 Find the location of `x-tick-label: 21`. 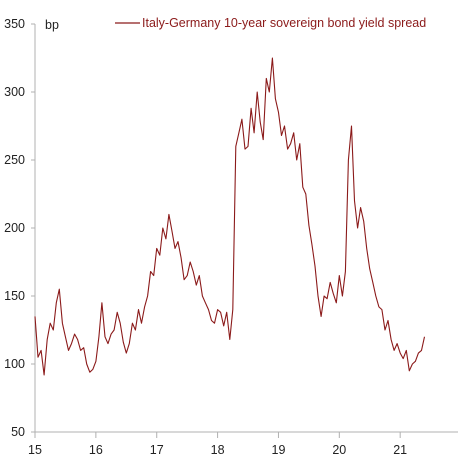

x-tick-label: 21 is located at coordinates (400, 450).